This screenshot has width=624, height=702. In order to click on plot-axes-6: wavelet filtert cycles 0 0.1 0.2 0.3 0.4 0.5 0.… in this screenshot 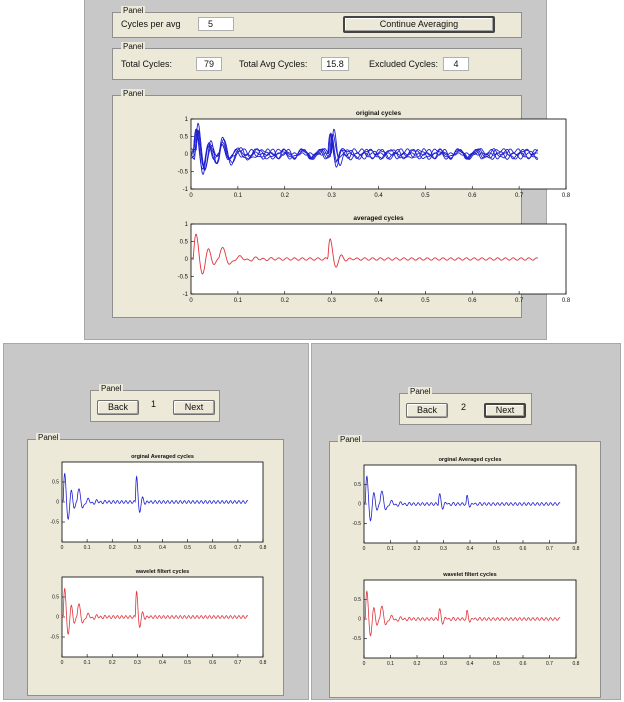, I will do `click(465, 619)`.